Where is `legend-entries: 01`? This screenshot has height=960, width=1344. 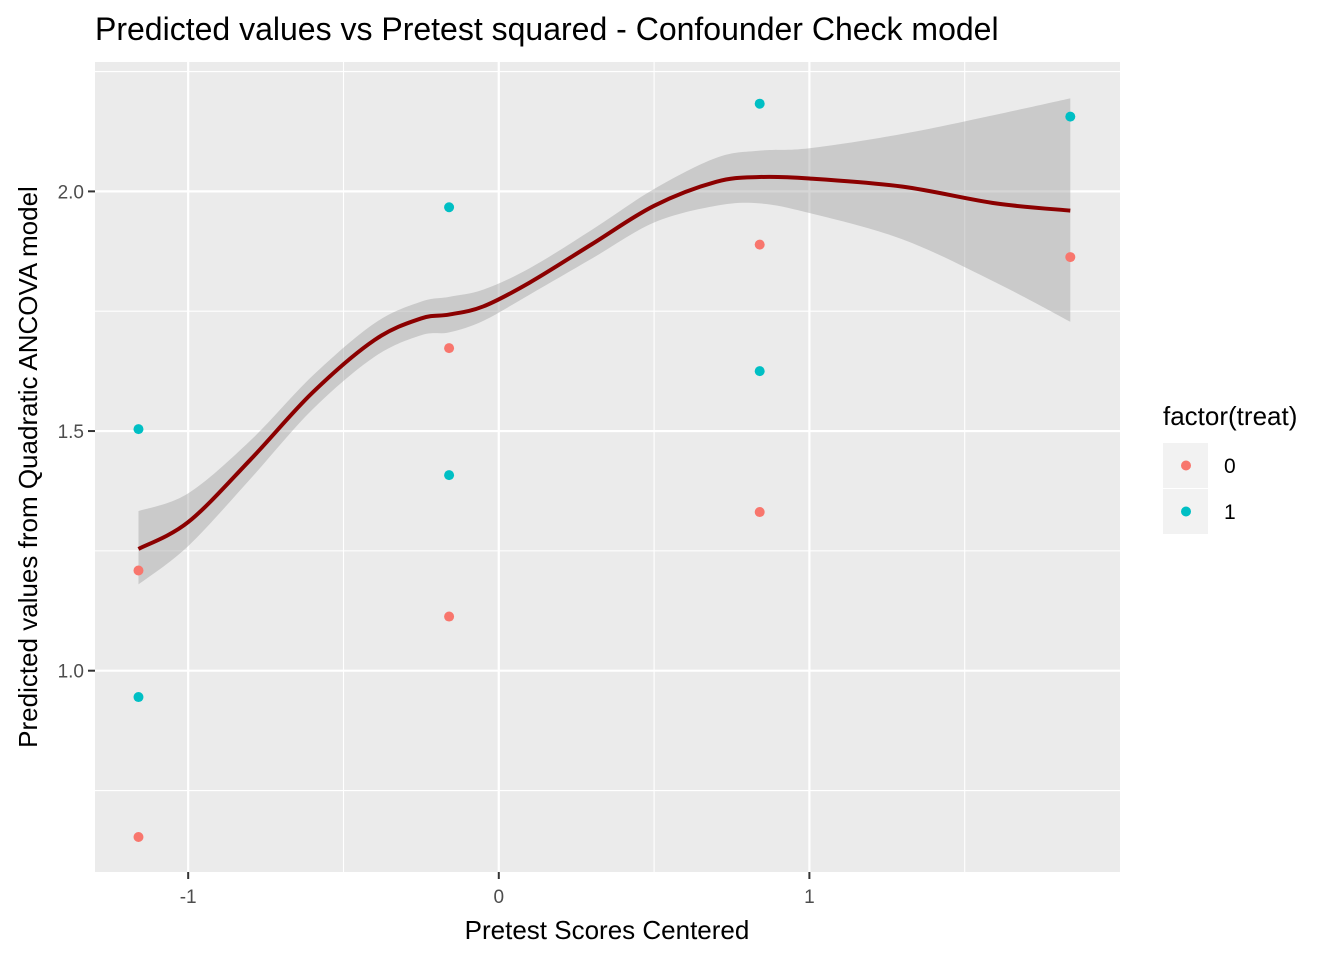 legend-entries: 01 is located at coordinates (1199, 488).